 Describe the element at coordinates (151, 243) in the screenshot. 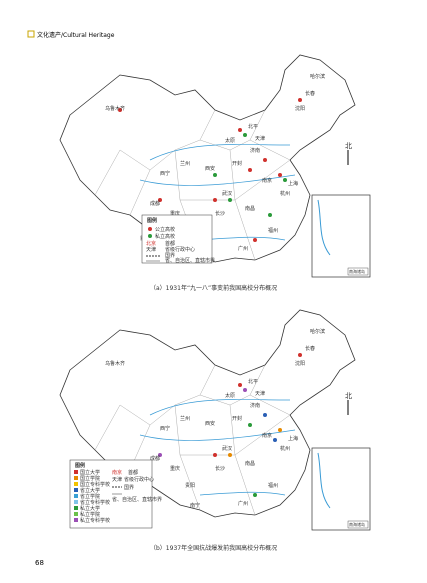

I see `legend-item: 北京` at that location.